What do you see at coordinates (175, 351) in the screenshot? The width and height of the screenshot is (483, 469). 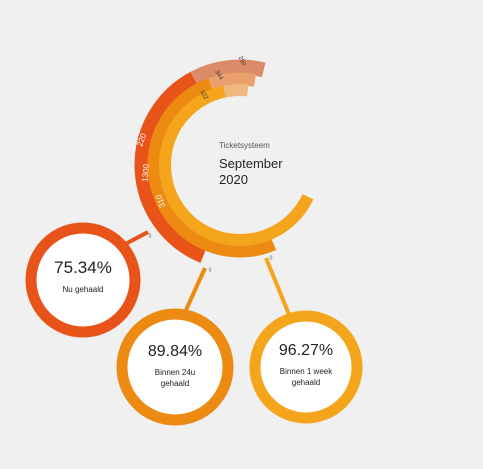 I see `kpi-value: 89.84%` at bounding box center [175, 351].